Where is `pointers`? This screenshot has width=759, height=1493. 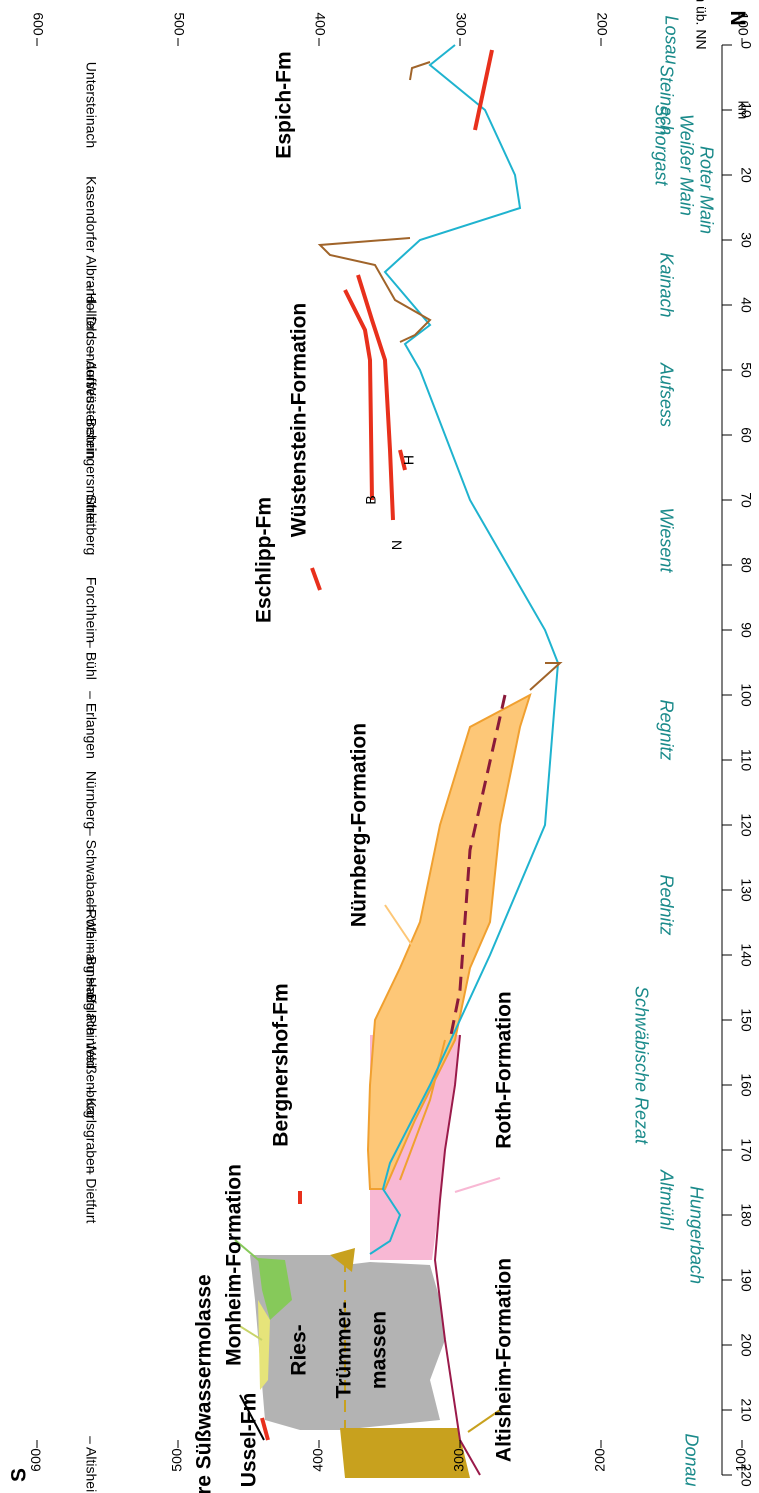 pointers is located at coordinates (367, 1172).